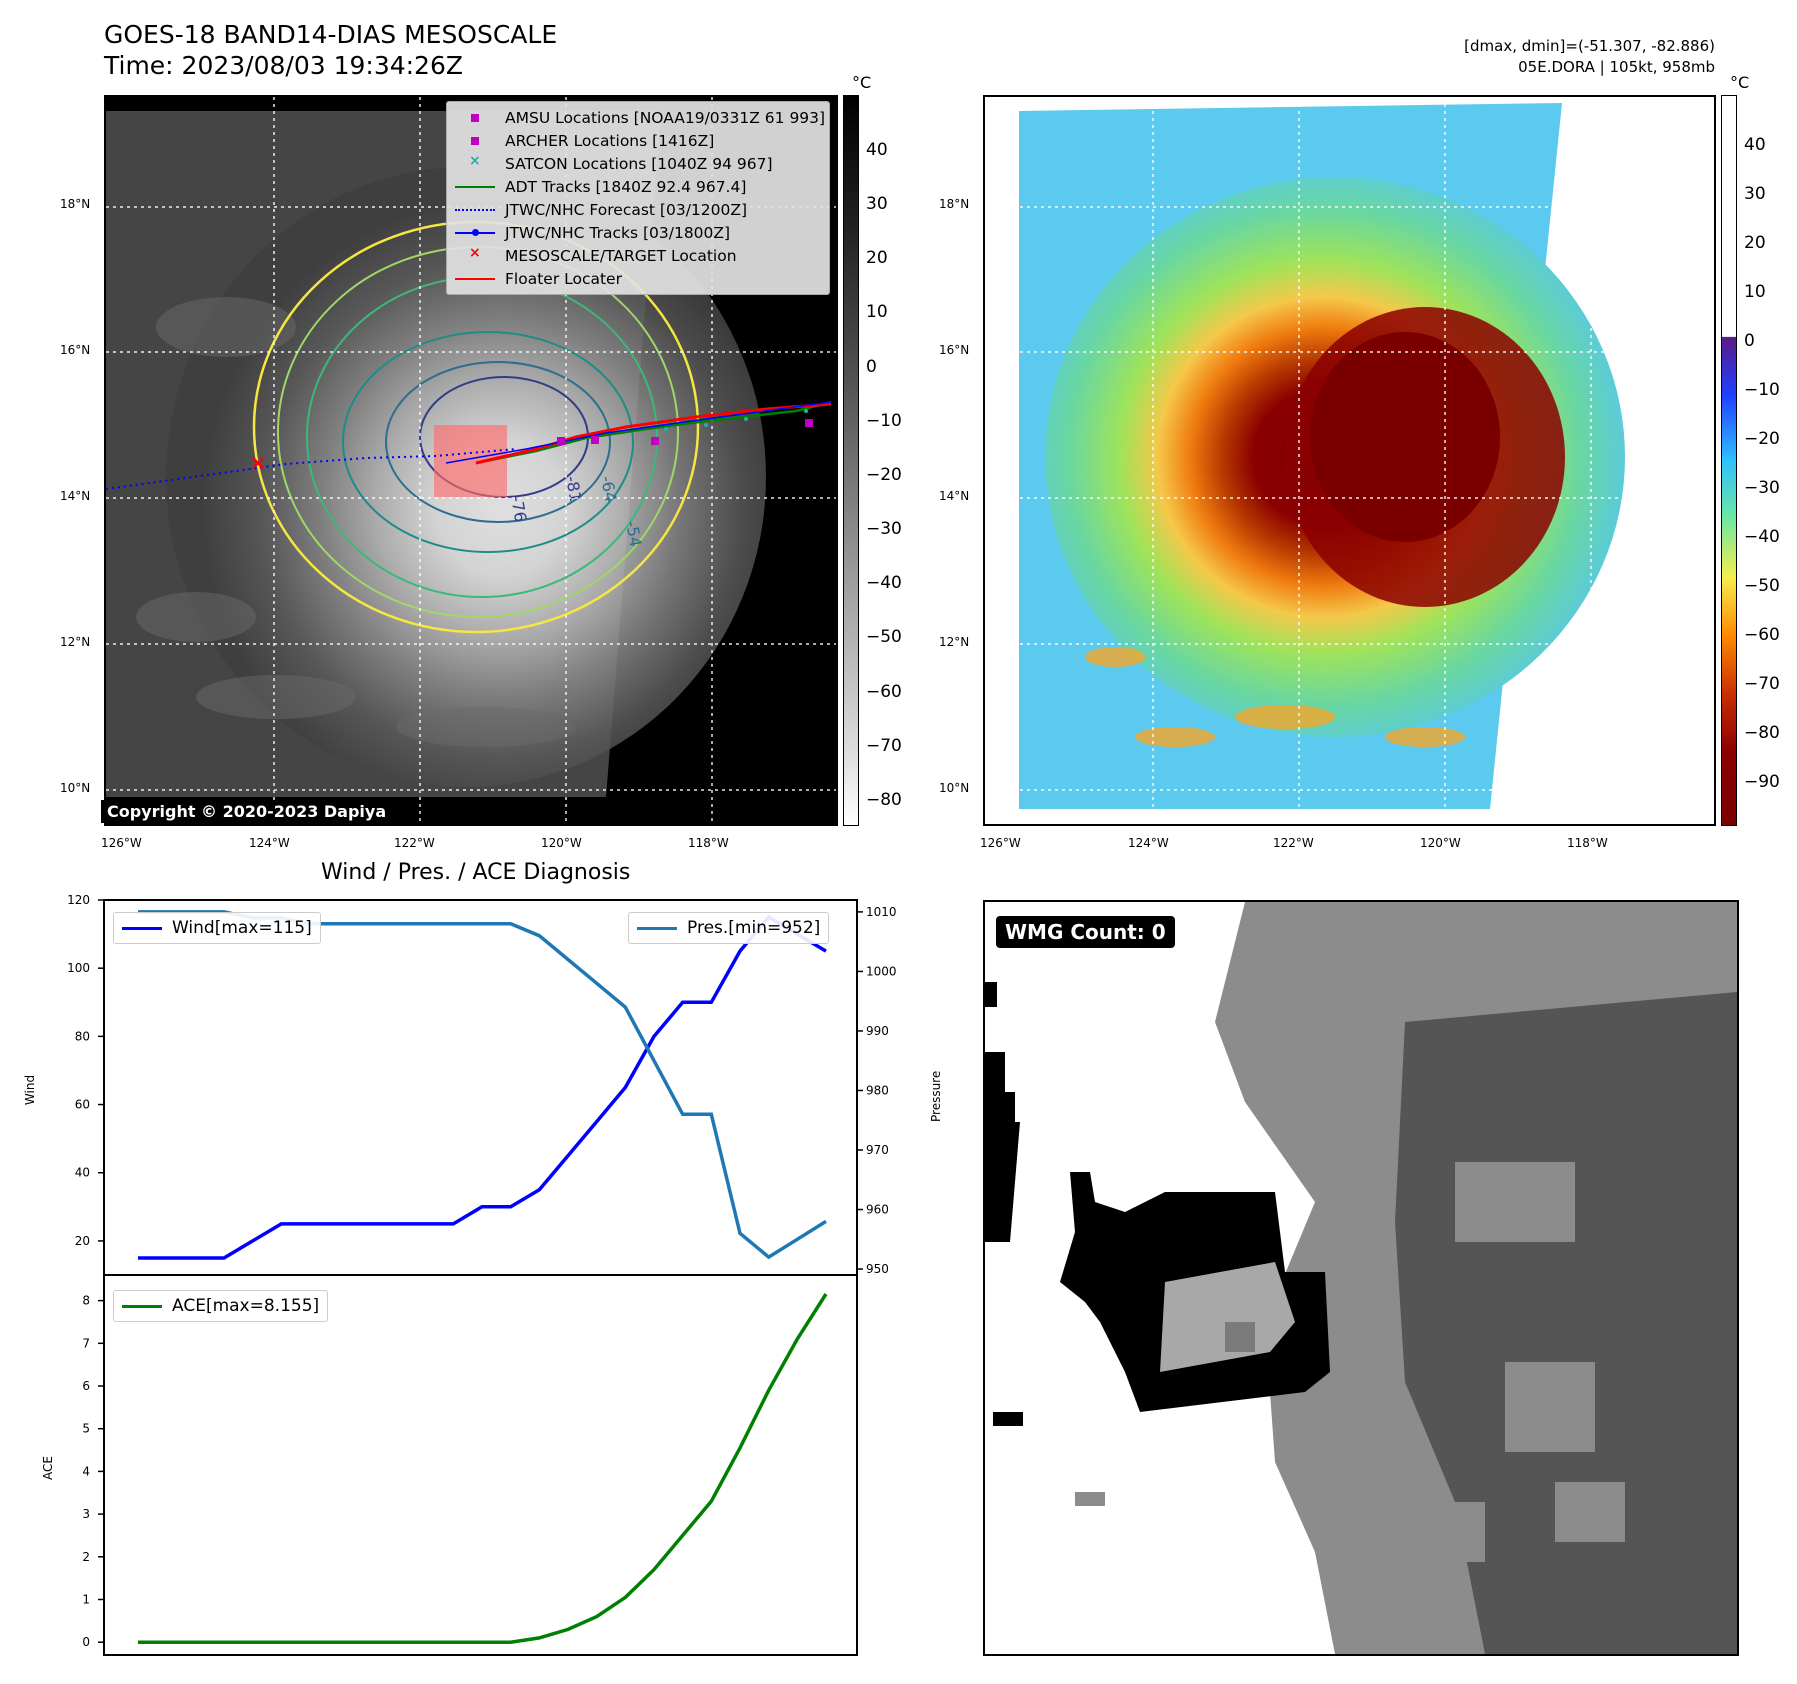 The width and height of the screenshot is (1797, 1684). What do you see at coordinates (881, 971) in the screenshot?
I see `pressure-tick-label: 1000` at bounding box center [881, 971].